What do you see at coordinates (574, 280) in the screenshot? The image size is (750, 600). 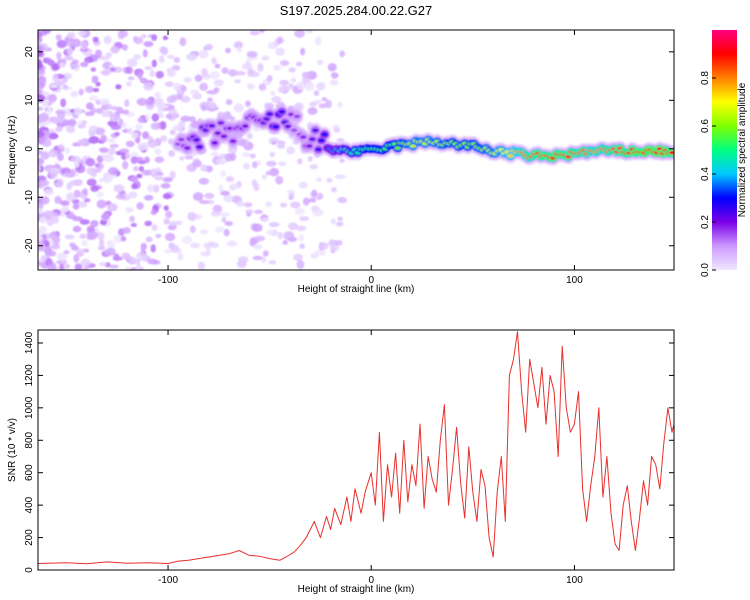 I see `heatmap-xtick-label: 100` at bounding box center [574, 280].